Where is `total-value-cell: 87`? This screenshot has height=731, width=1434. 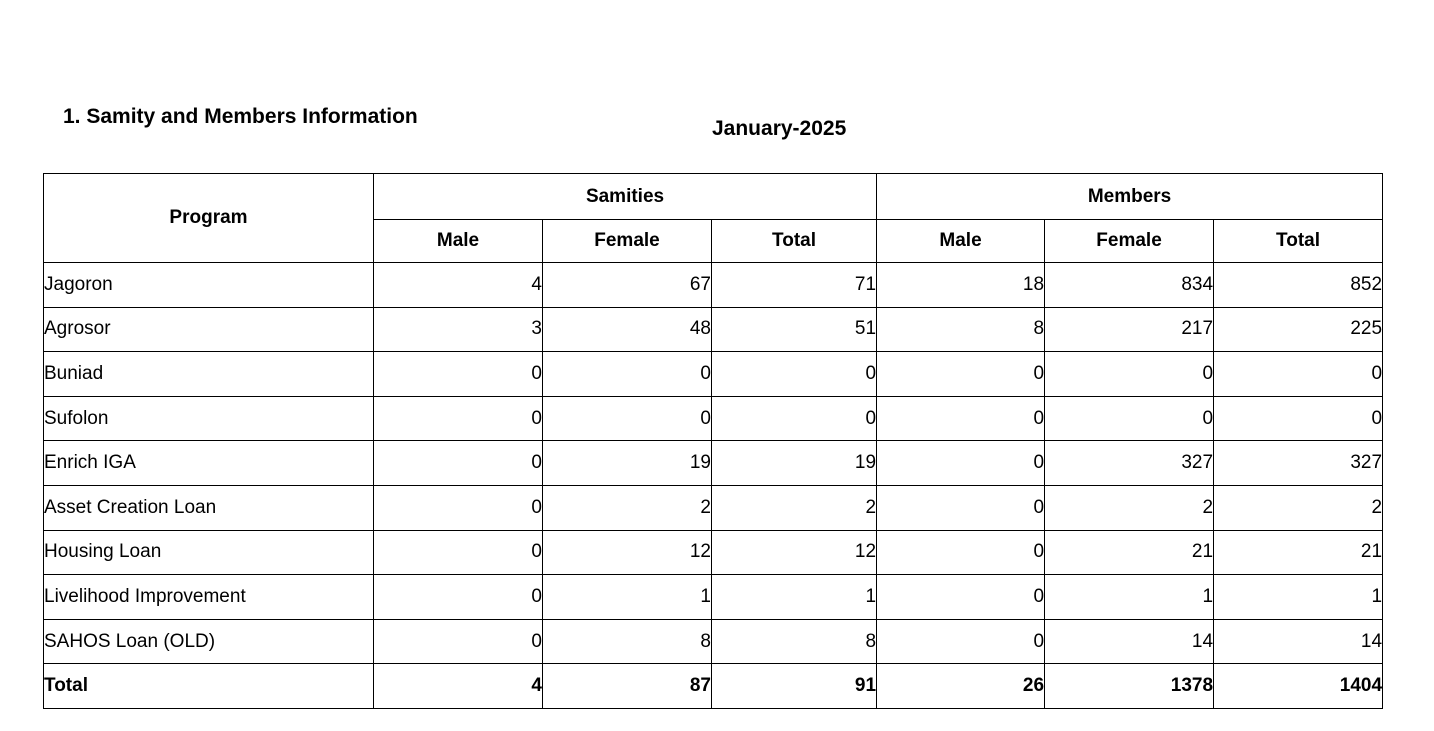
total-value-cell: 87 is located at coordinates (627, 686).